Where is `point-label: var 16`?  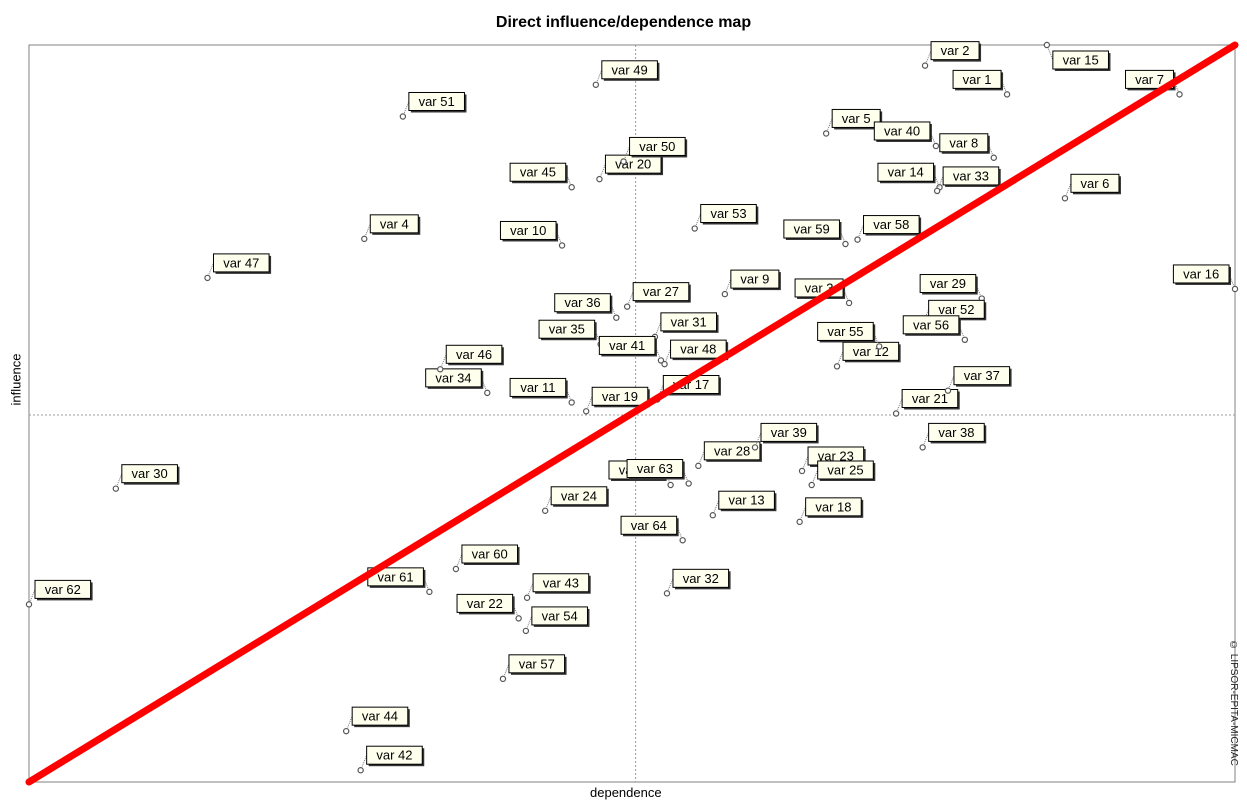
point-label: var 16 is located at coordinates (1201, 273).